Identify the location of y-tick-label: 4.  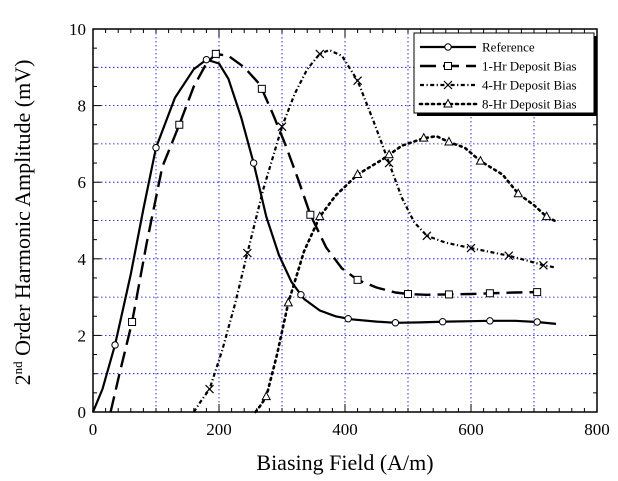
(82, 259).